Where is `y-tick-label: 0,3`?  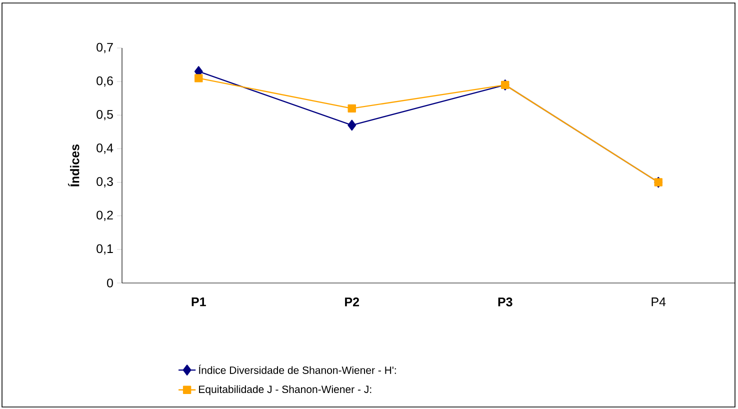 y-tick-label: 0,3 is located at coordinates (104, 182).